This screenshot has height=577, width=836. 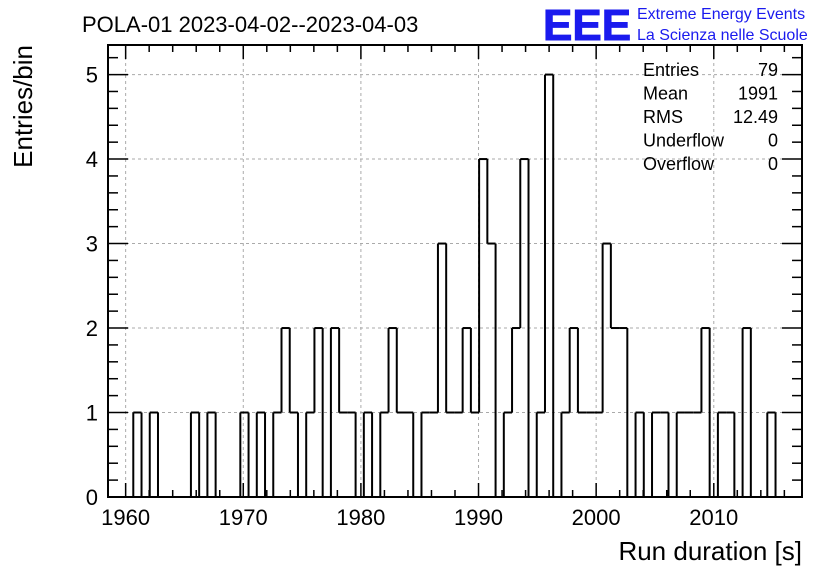 What do you see at coordinates (92, 413) in the screenshot?
I see `y-tick-label: 1` at bounding box center [92, 413].